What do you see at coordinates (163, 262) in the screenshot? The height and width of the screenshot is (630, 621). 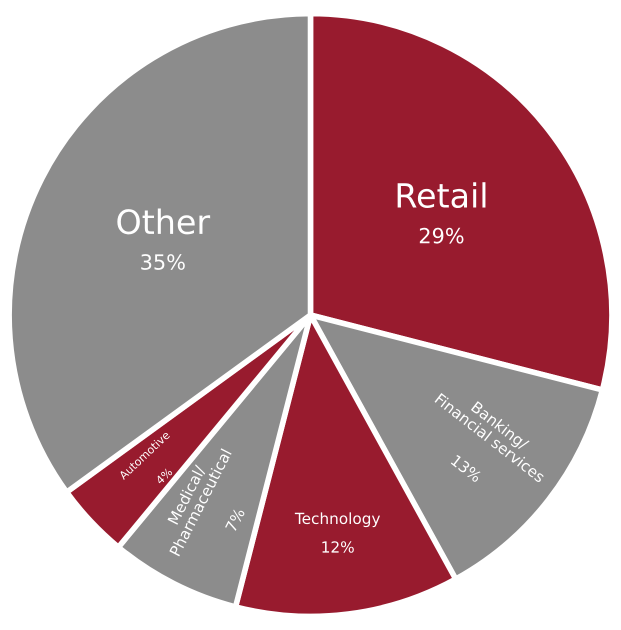 I see `data-label: 35%` at bounding box center [163, 262].